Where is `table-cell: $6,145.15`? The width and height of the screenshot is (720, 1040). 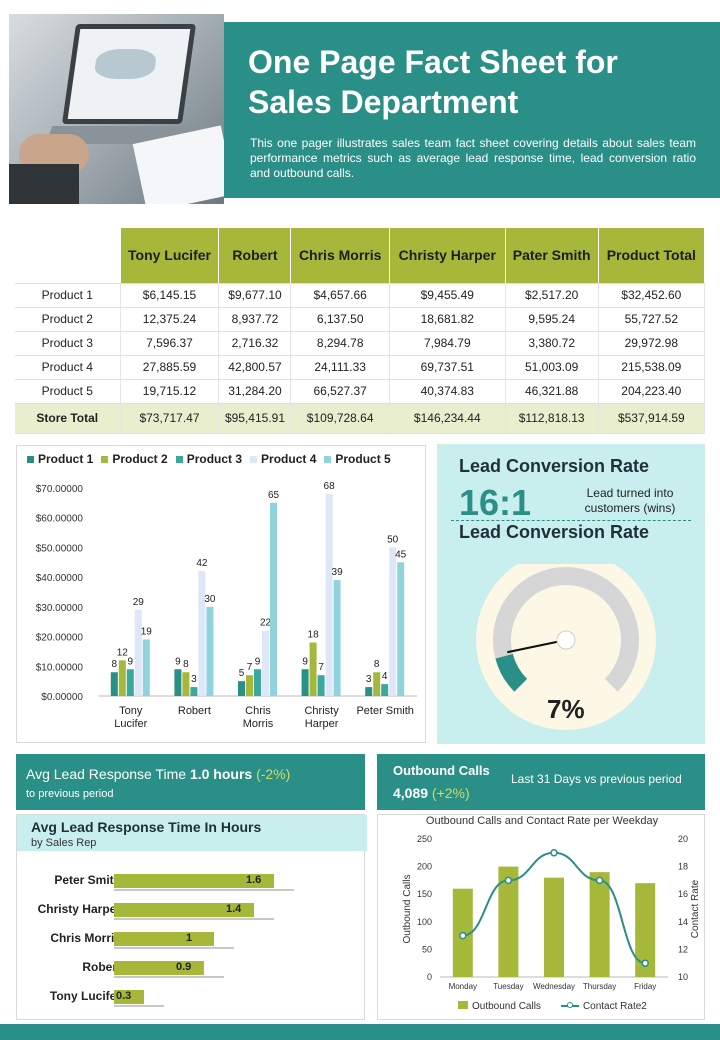 table-cell: $6,145.15 is located at coordinates (170, 295).